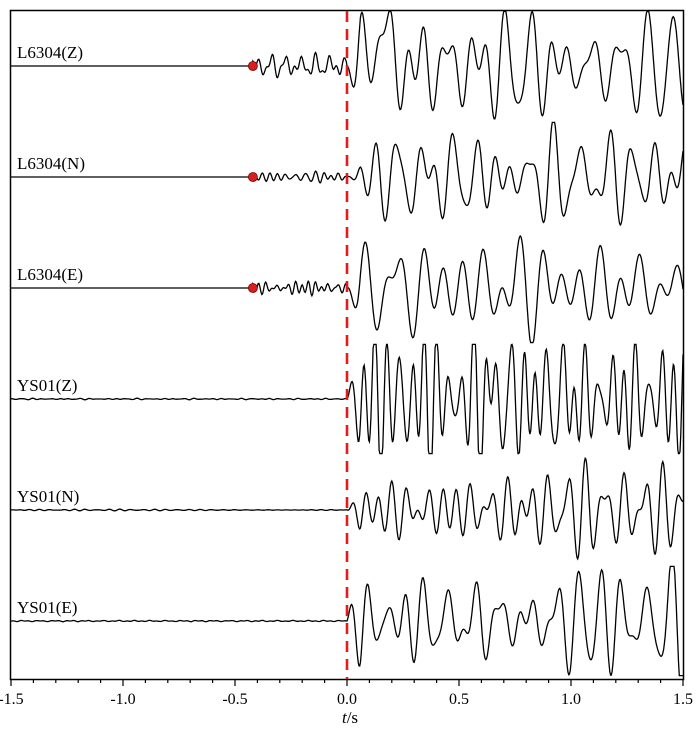 The height and width of the screenshot is (737, 700). What do you see at coordinates (12, 699) in the screenshot?
I see `x-tick-label: -1.5` at bounding box center [12, 699].